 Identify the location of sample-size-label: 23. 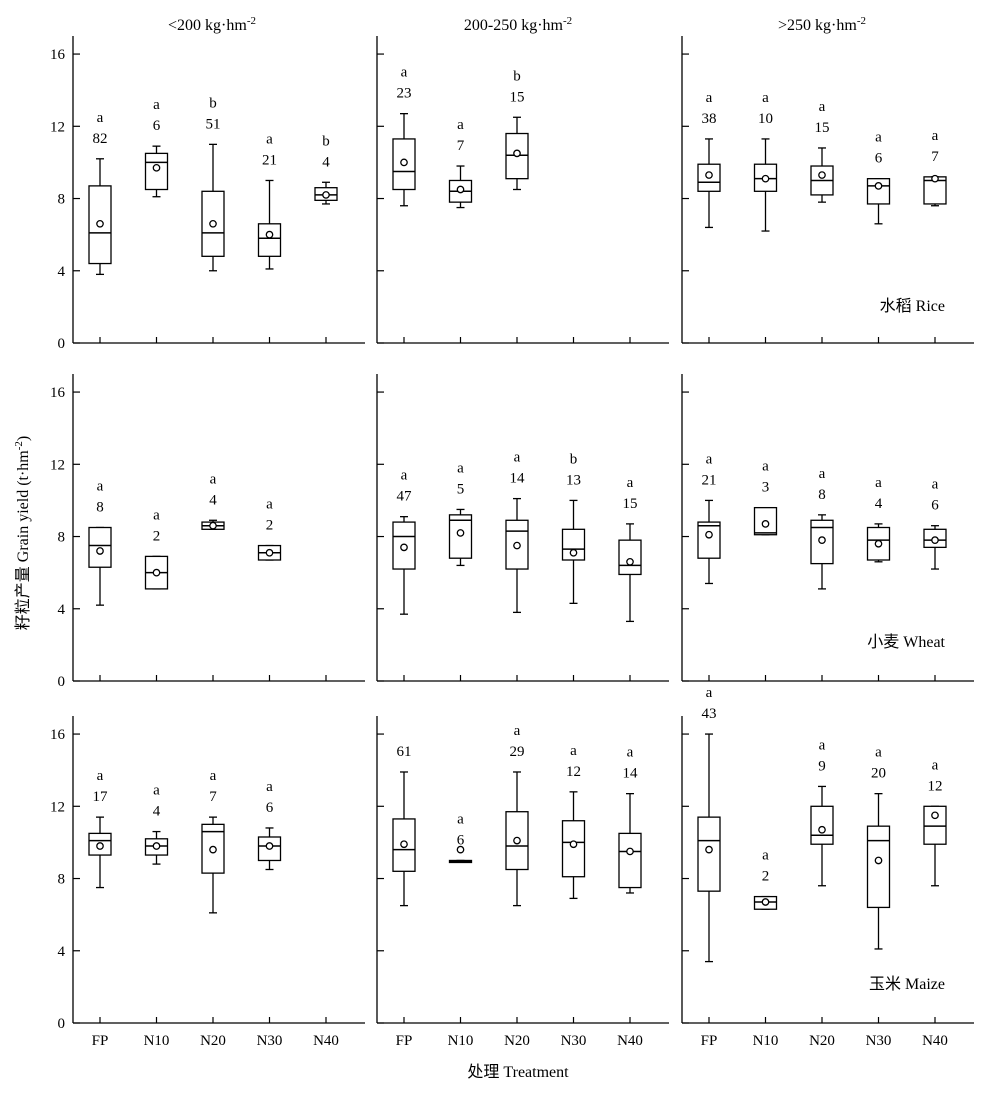
(404, 94).